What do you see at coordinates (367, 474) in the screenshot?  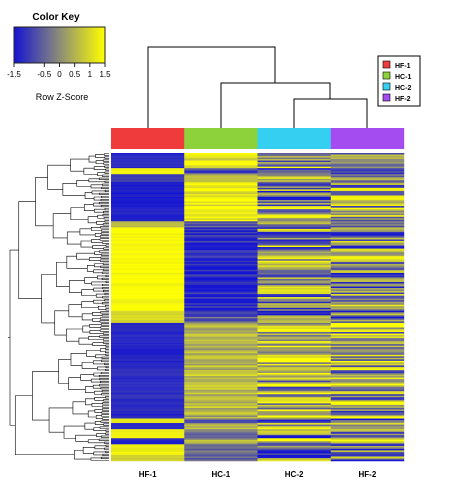 I see `column-label: HF-2` at bounding box center [367, 474].